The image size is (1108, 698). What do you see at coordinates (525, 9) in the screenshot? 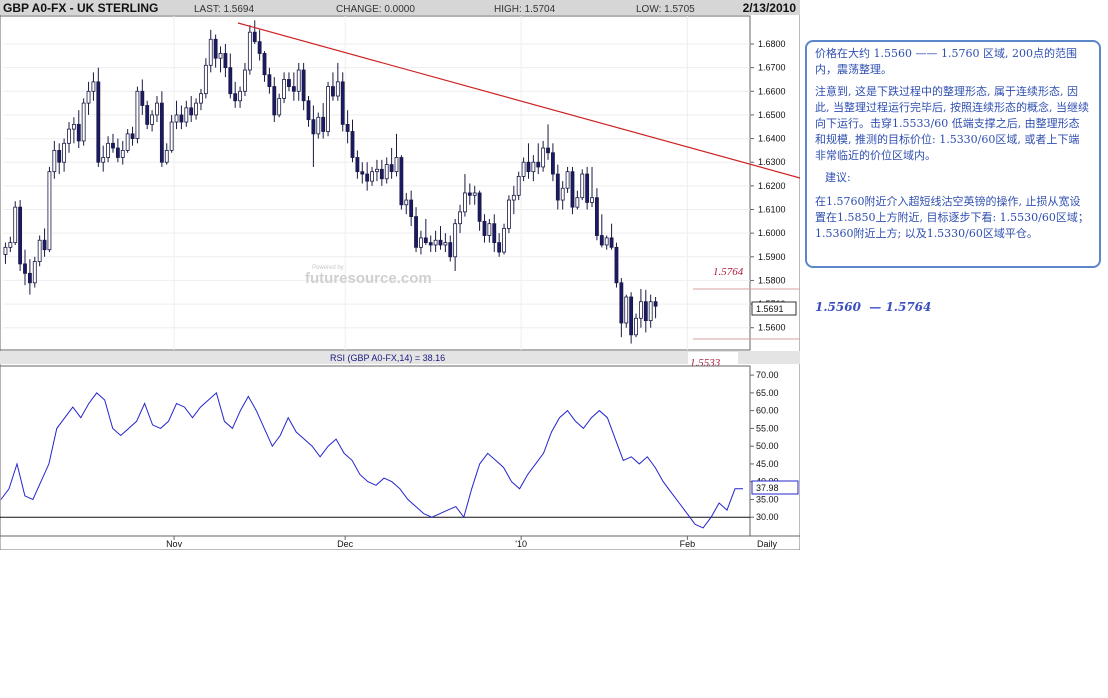
I see `high-value: HIGH: 1.5704` at bounding box center [525, 9].